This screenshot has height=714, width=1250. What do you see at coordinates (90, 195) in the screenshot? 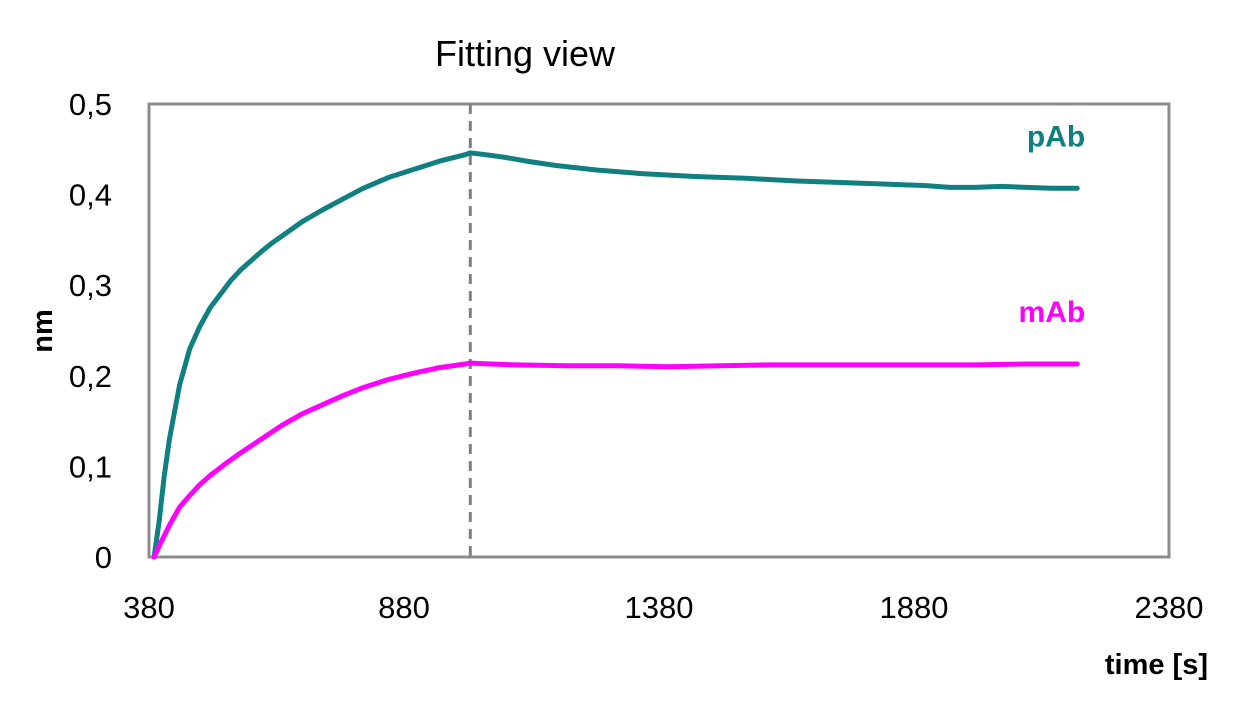
I see `y-tick-label: 0,4` at bounding box center [90, 195].